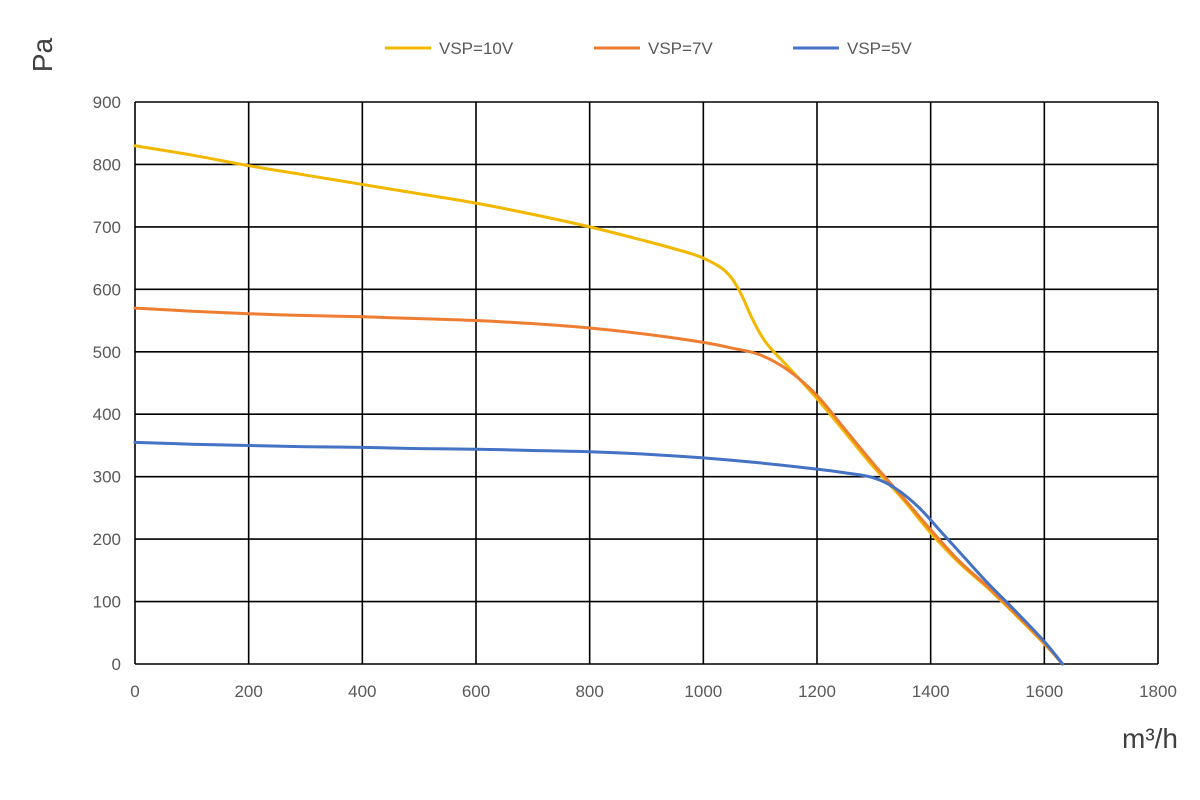  I want to click on x-axis-title: m³/h, so click(1150, 738).